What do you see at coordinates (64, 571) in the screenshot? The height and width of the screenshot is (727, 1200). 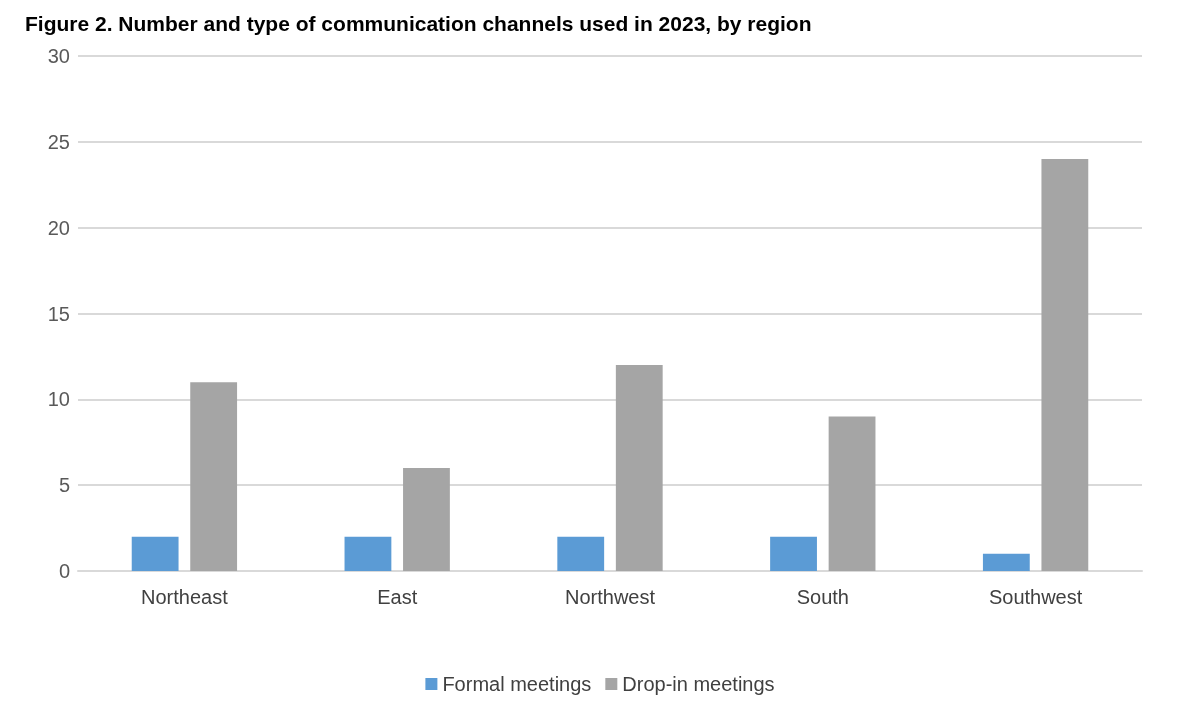 I see `y-tick-label: 0` at bounding box center [64, 571].